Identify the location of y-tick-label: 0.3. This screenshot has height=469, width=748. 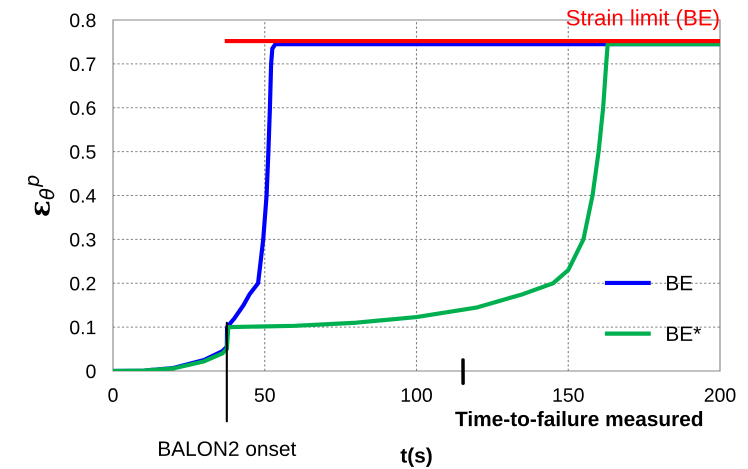
(83, 239).